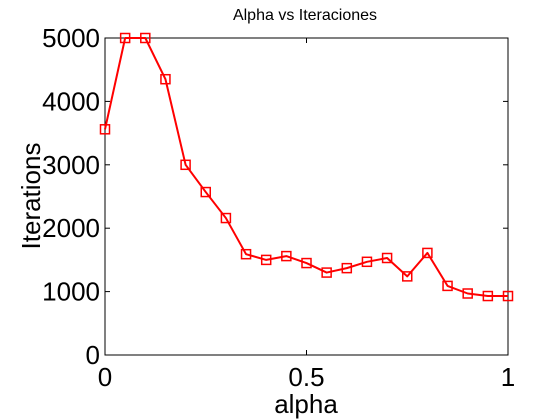 Image resolution: width=560 pixels, height=420 pixels. I want to click on x-axis-label: alpha, so click(306, 404).